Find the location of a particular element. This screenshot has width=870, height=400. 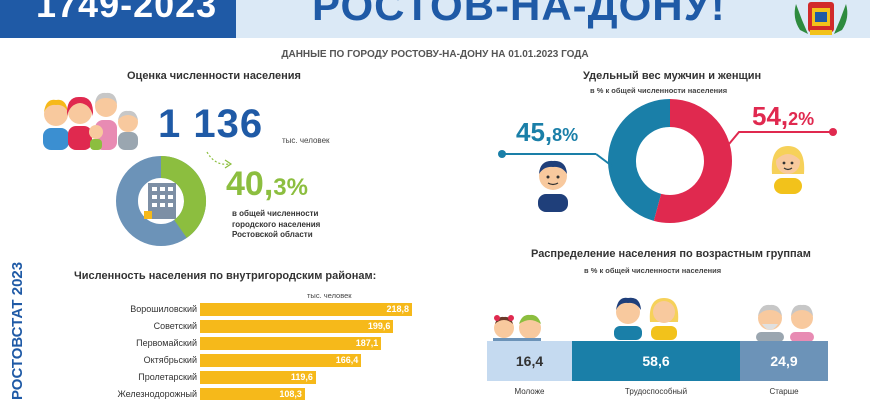

district-value: 187,1 is located at coordinates (367, 343).